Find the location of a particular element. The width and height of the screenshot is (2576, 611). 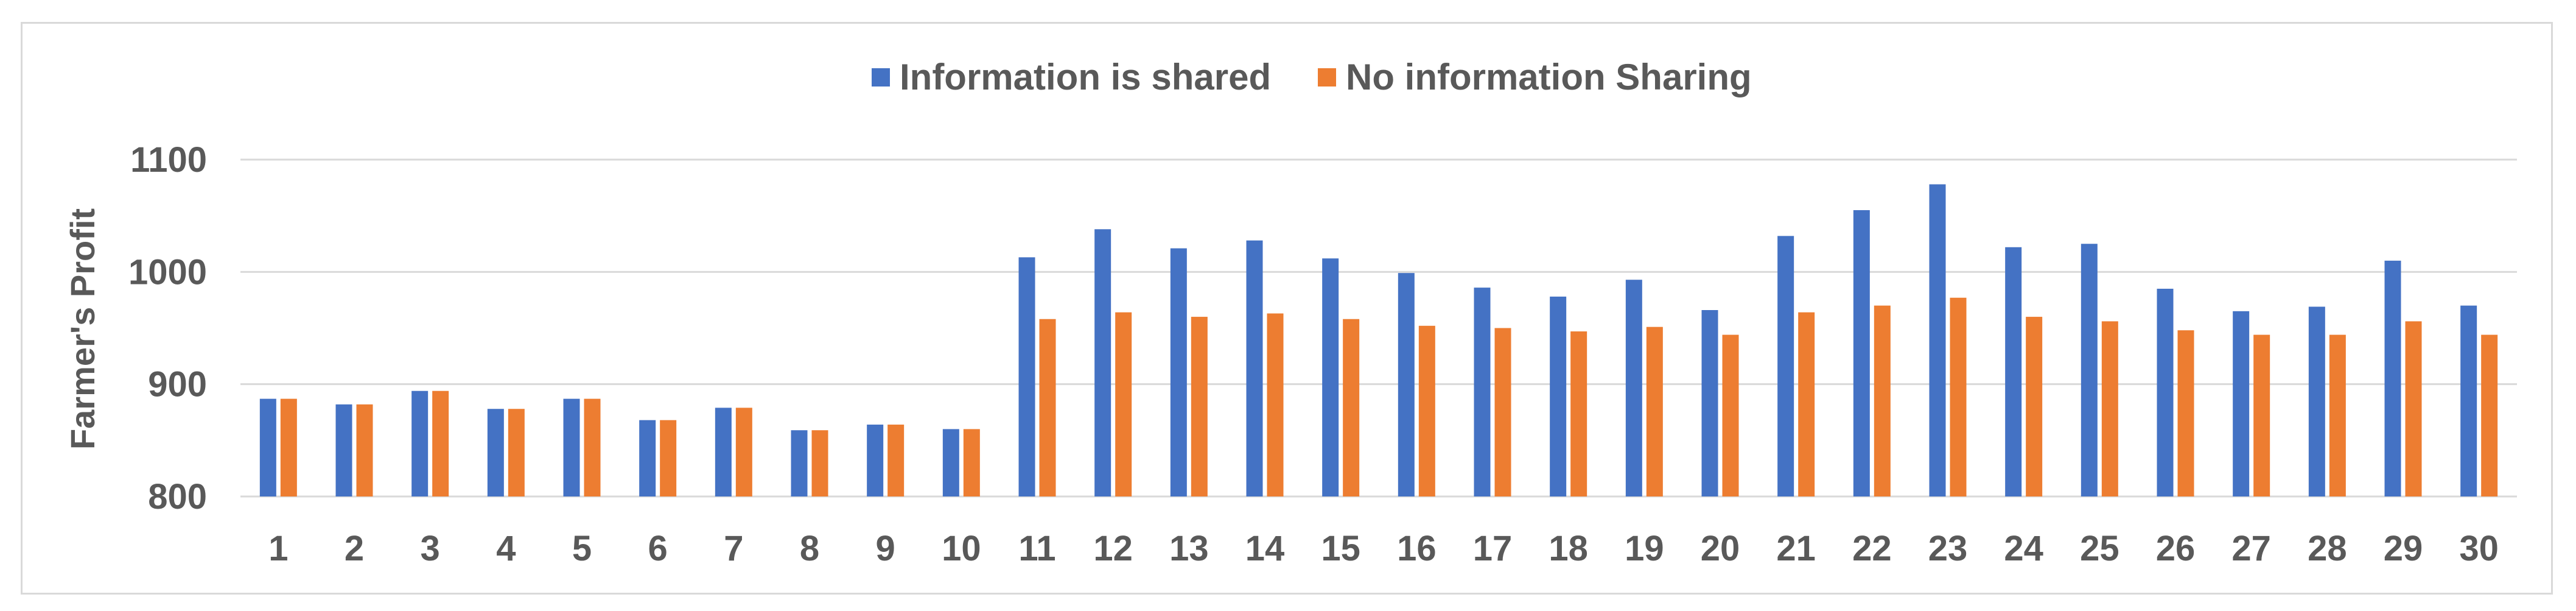

x-tick-label: 23 is located at coordinates (1948, 548).